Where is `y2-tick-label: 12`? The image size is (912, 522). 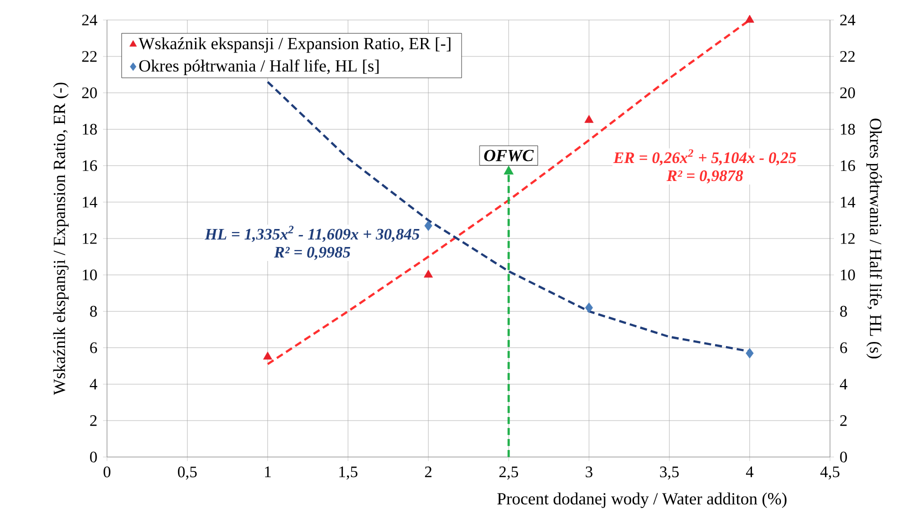
y2-tick-label: 12 is located at coordinates (847, 238).